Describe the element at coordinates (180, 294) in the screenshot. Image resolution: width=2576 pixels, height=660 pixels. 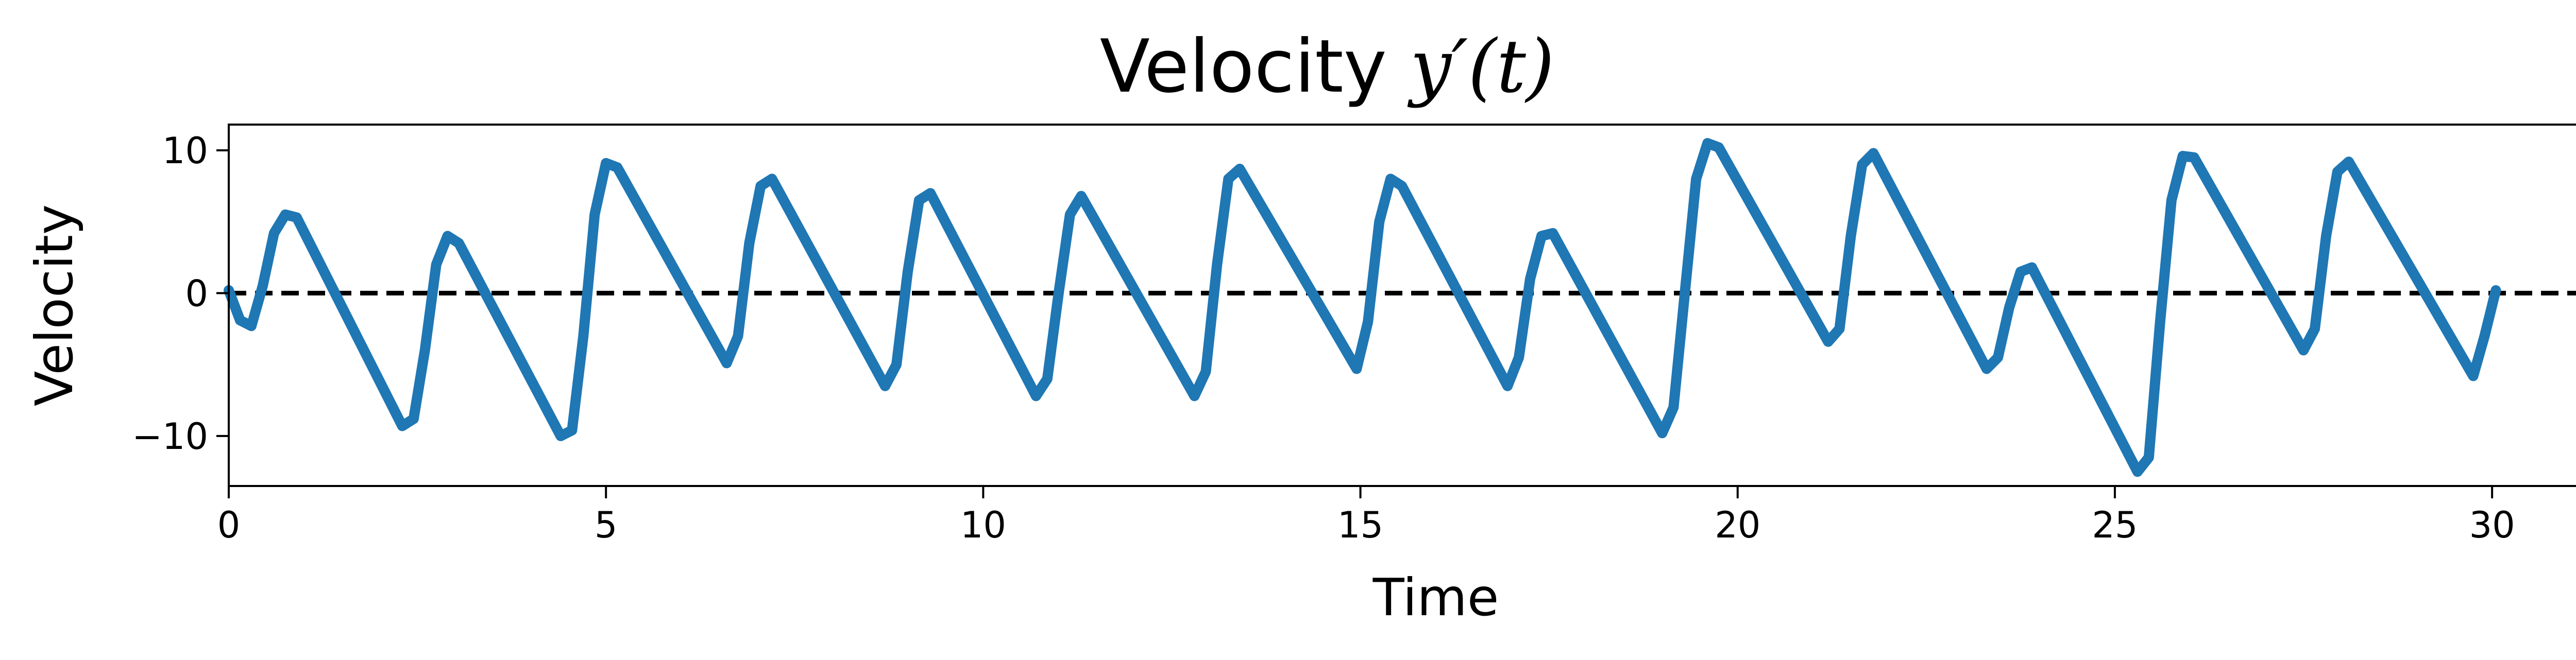
I see `y-axis: −10 0 10` at that location.